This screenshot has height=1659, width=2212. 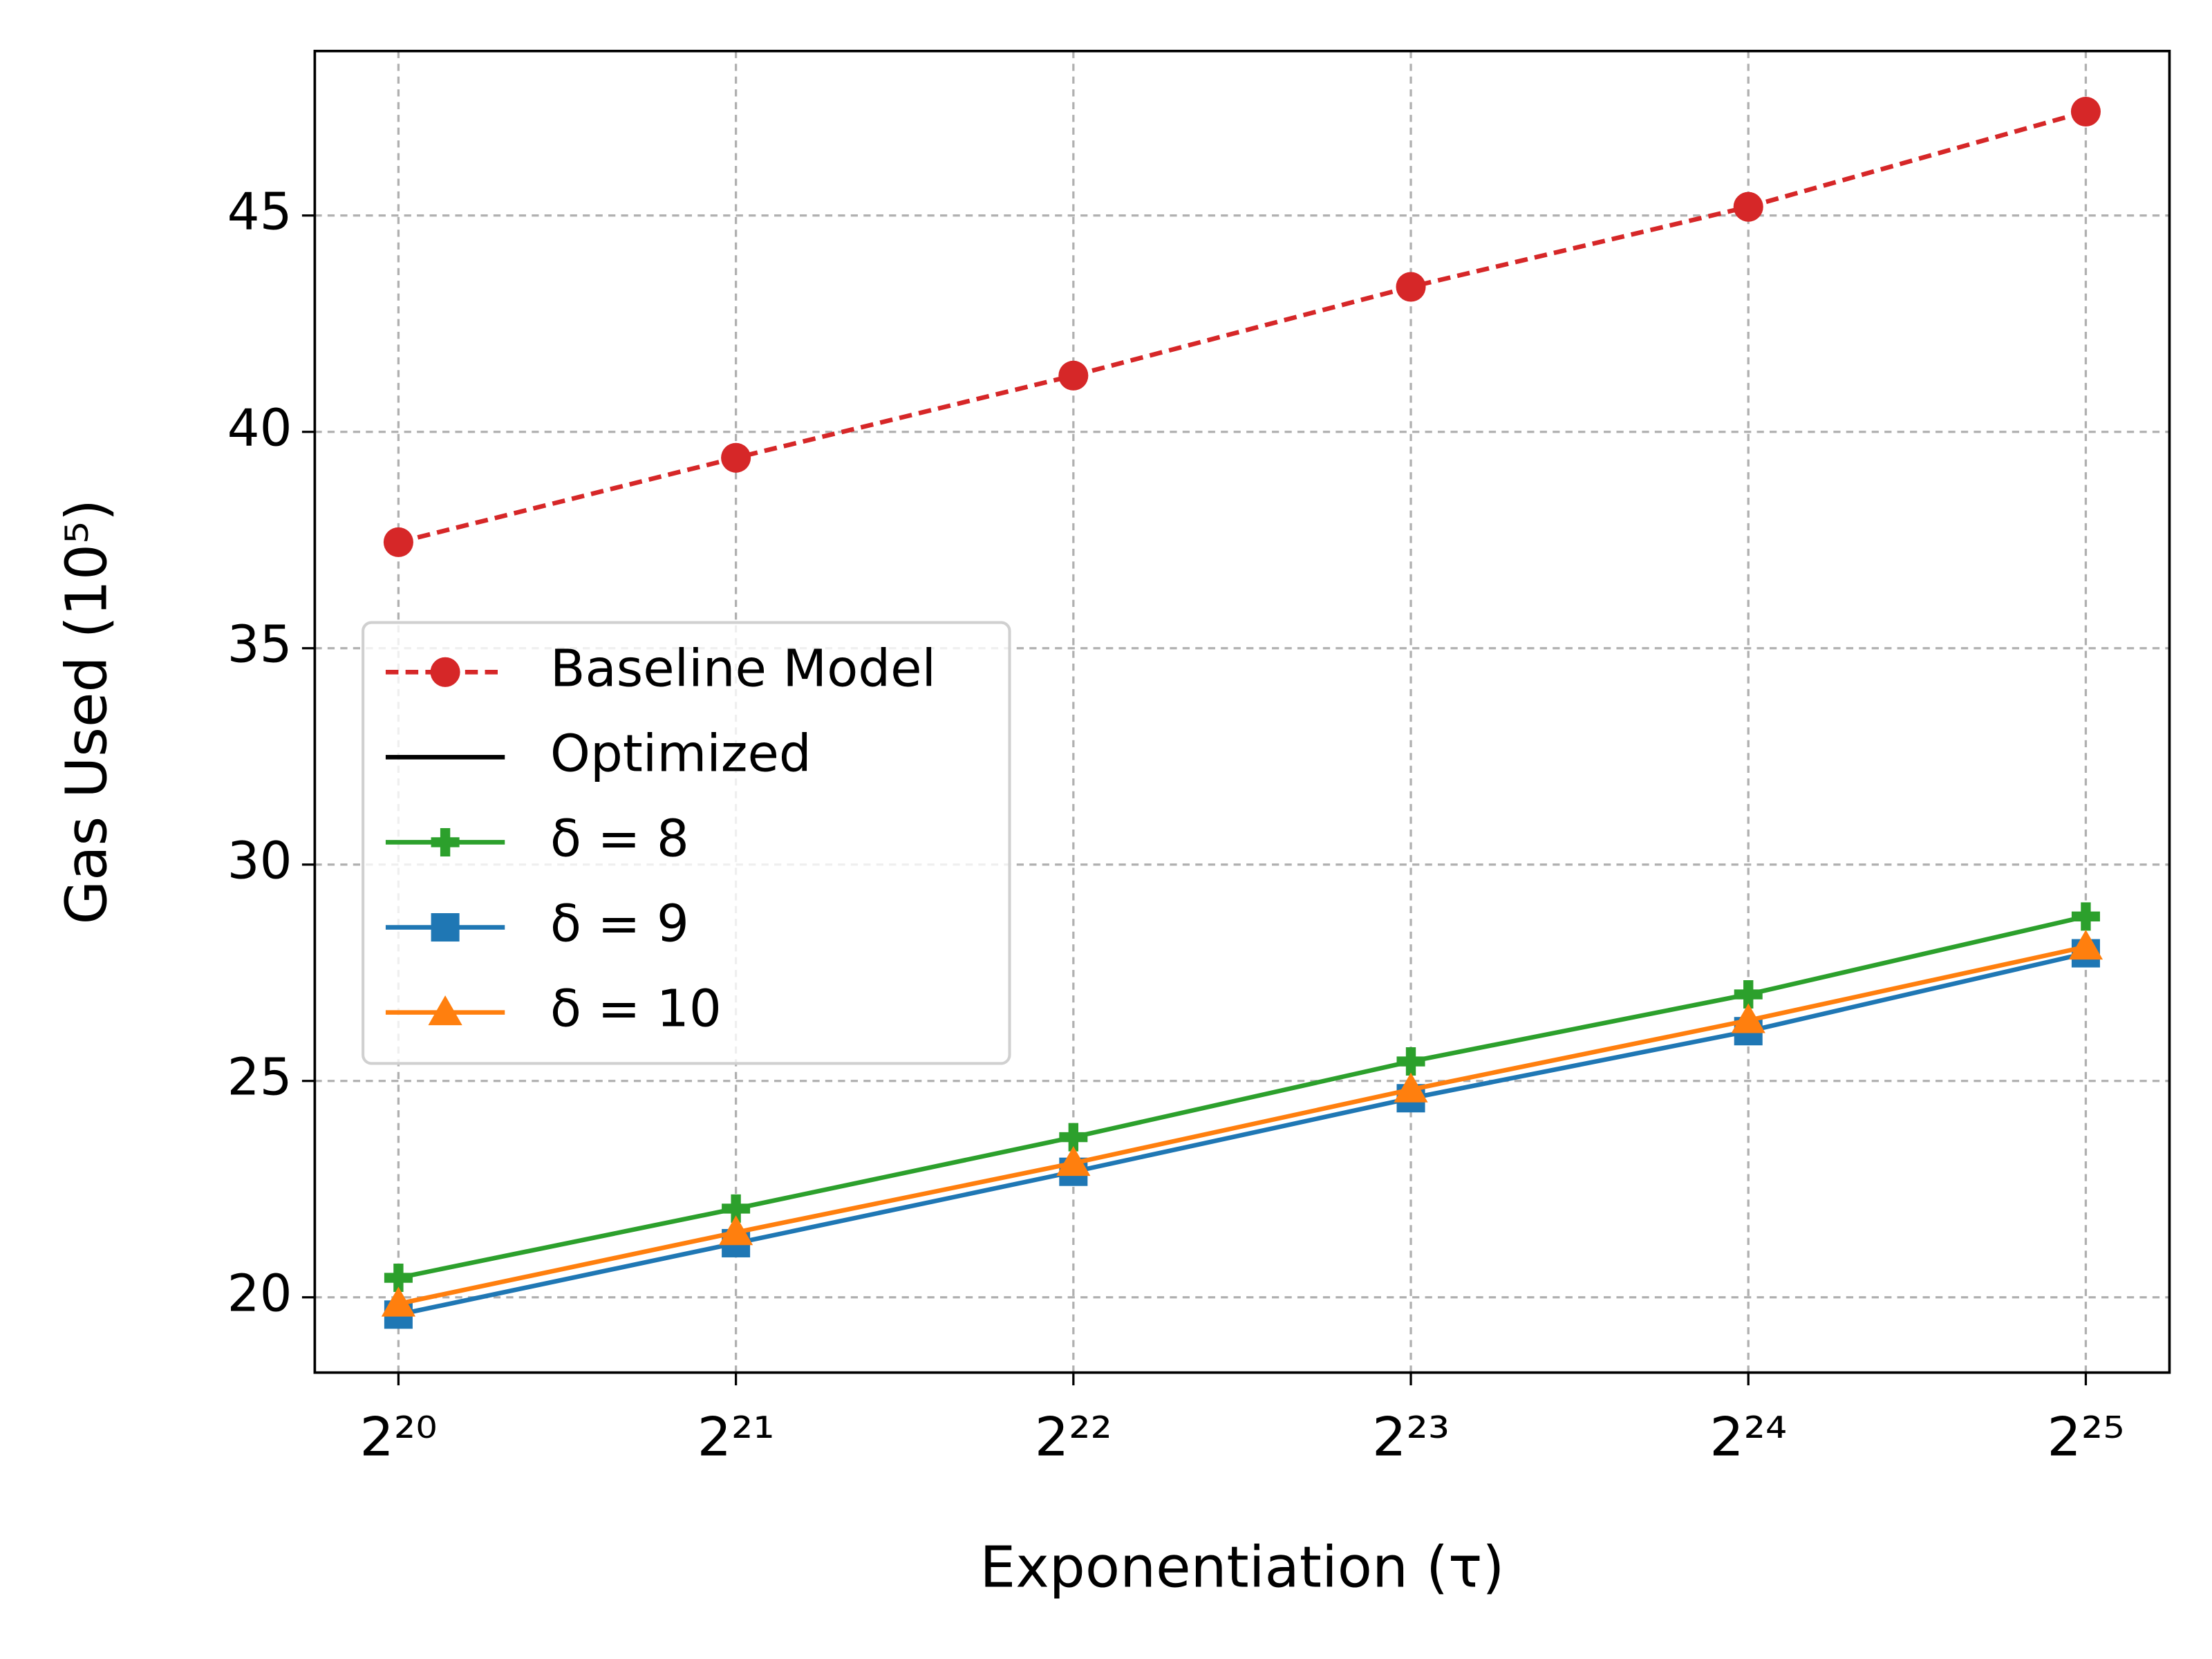 I want to click on x-tick-label: 2²⁴, so click(x=1748, y=1438).